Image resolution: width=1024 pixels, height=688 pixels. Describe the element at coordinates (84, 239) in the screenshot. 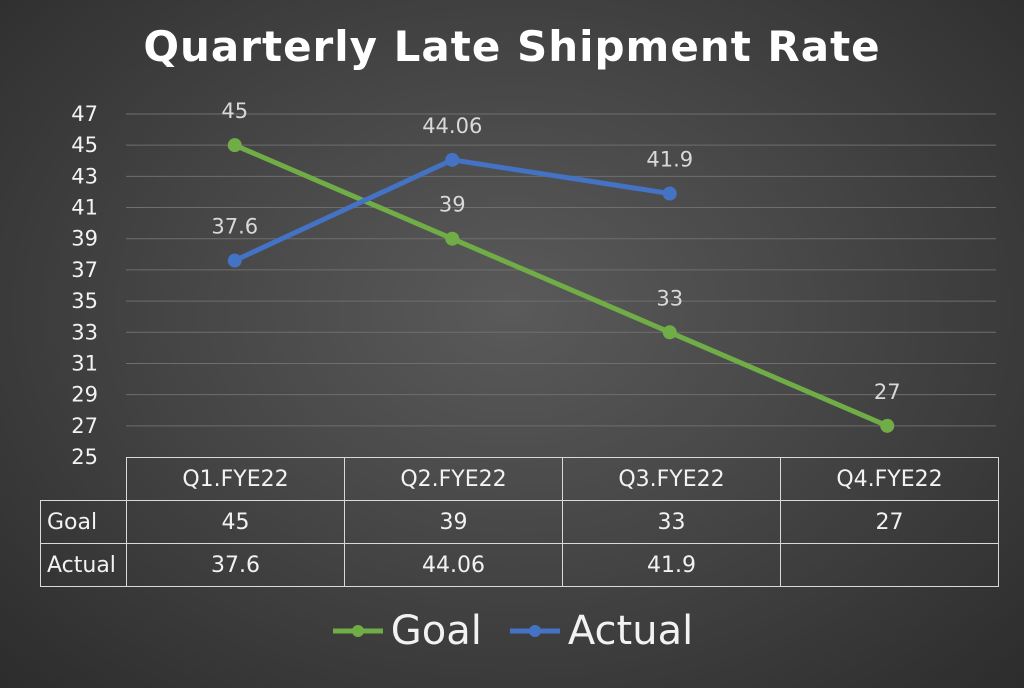

I see `y-tick-label: 39` at that location.